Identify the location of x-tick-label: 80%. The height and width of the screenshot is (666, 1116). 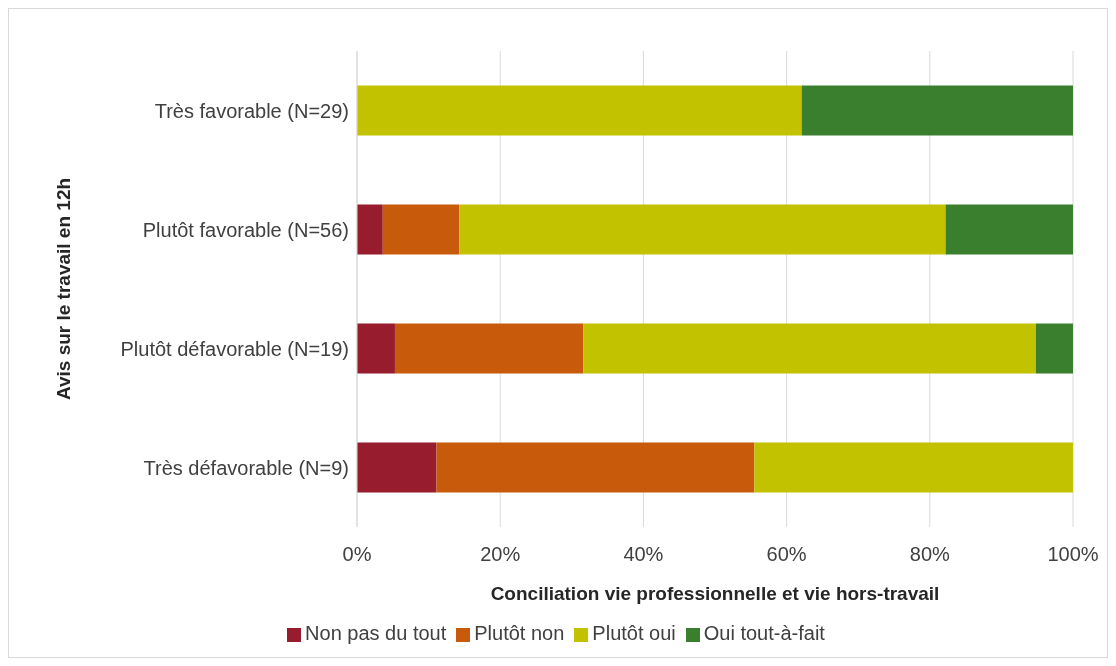
(930, 554).